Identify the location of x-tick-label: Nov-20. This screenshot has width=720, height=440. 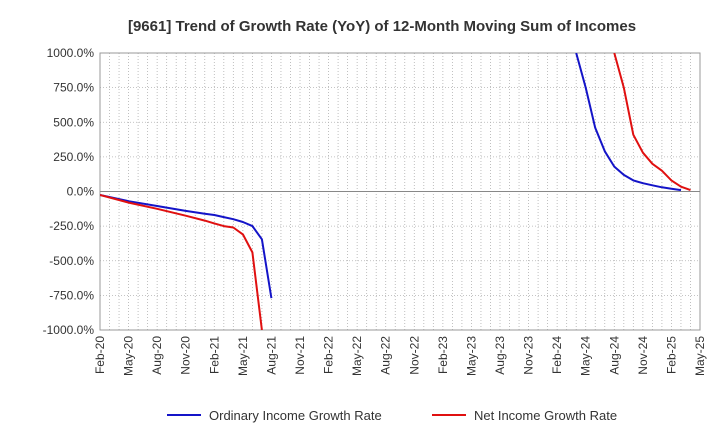
(186, 355).